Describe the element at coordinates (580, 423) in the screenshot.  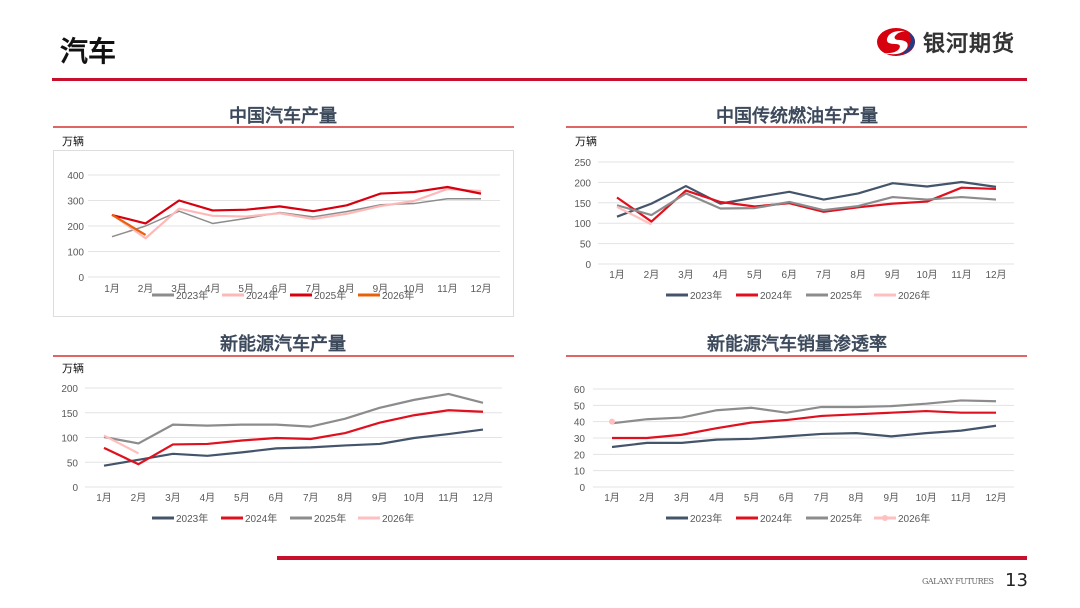
I see `y-tick-label: 40` at that location.